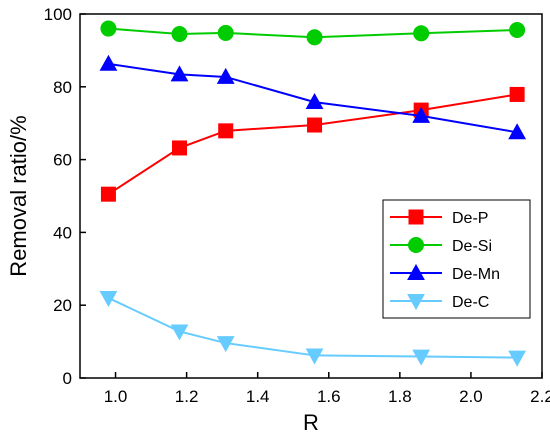 The width and height of the screenshot is (550, 438). Describe the element at coordinates (540, 396) in the screenshot. I see `x-tick-label: 2.2` at that location.